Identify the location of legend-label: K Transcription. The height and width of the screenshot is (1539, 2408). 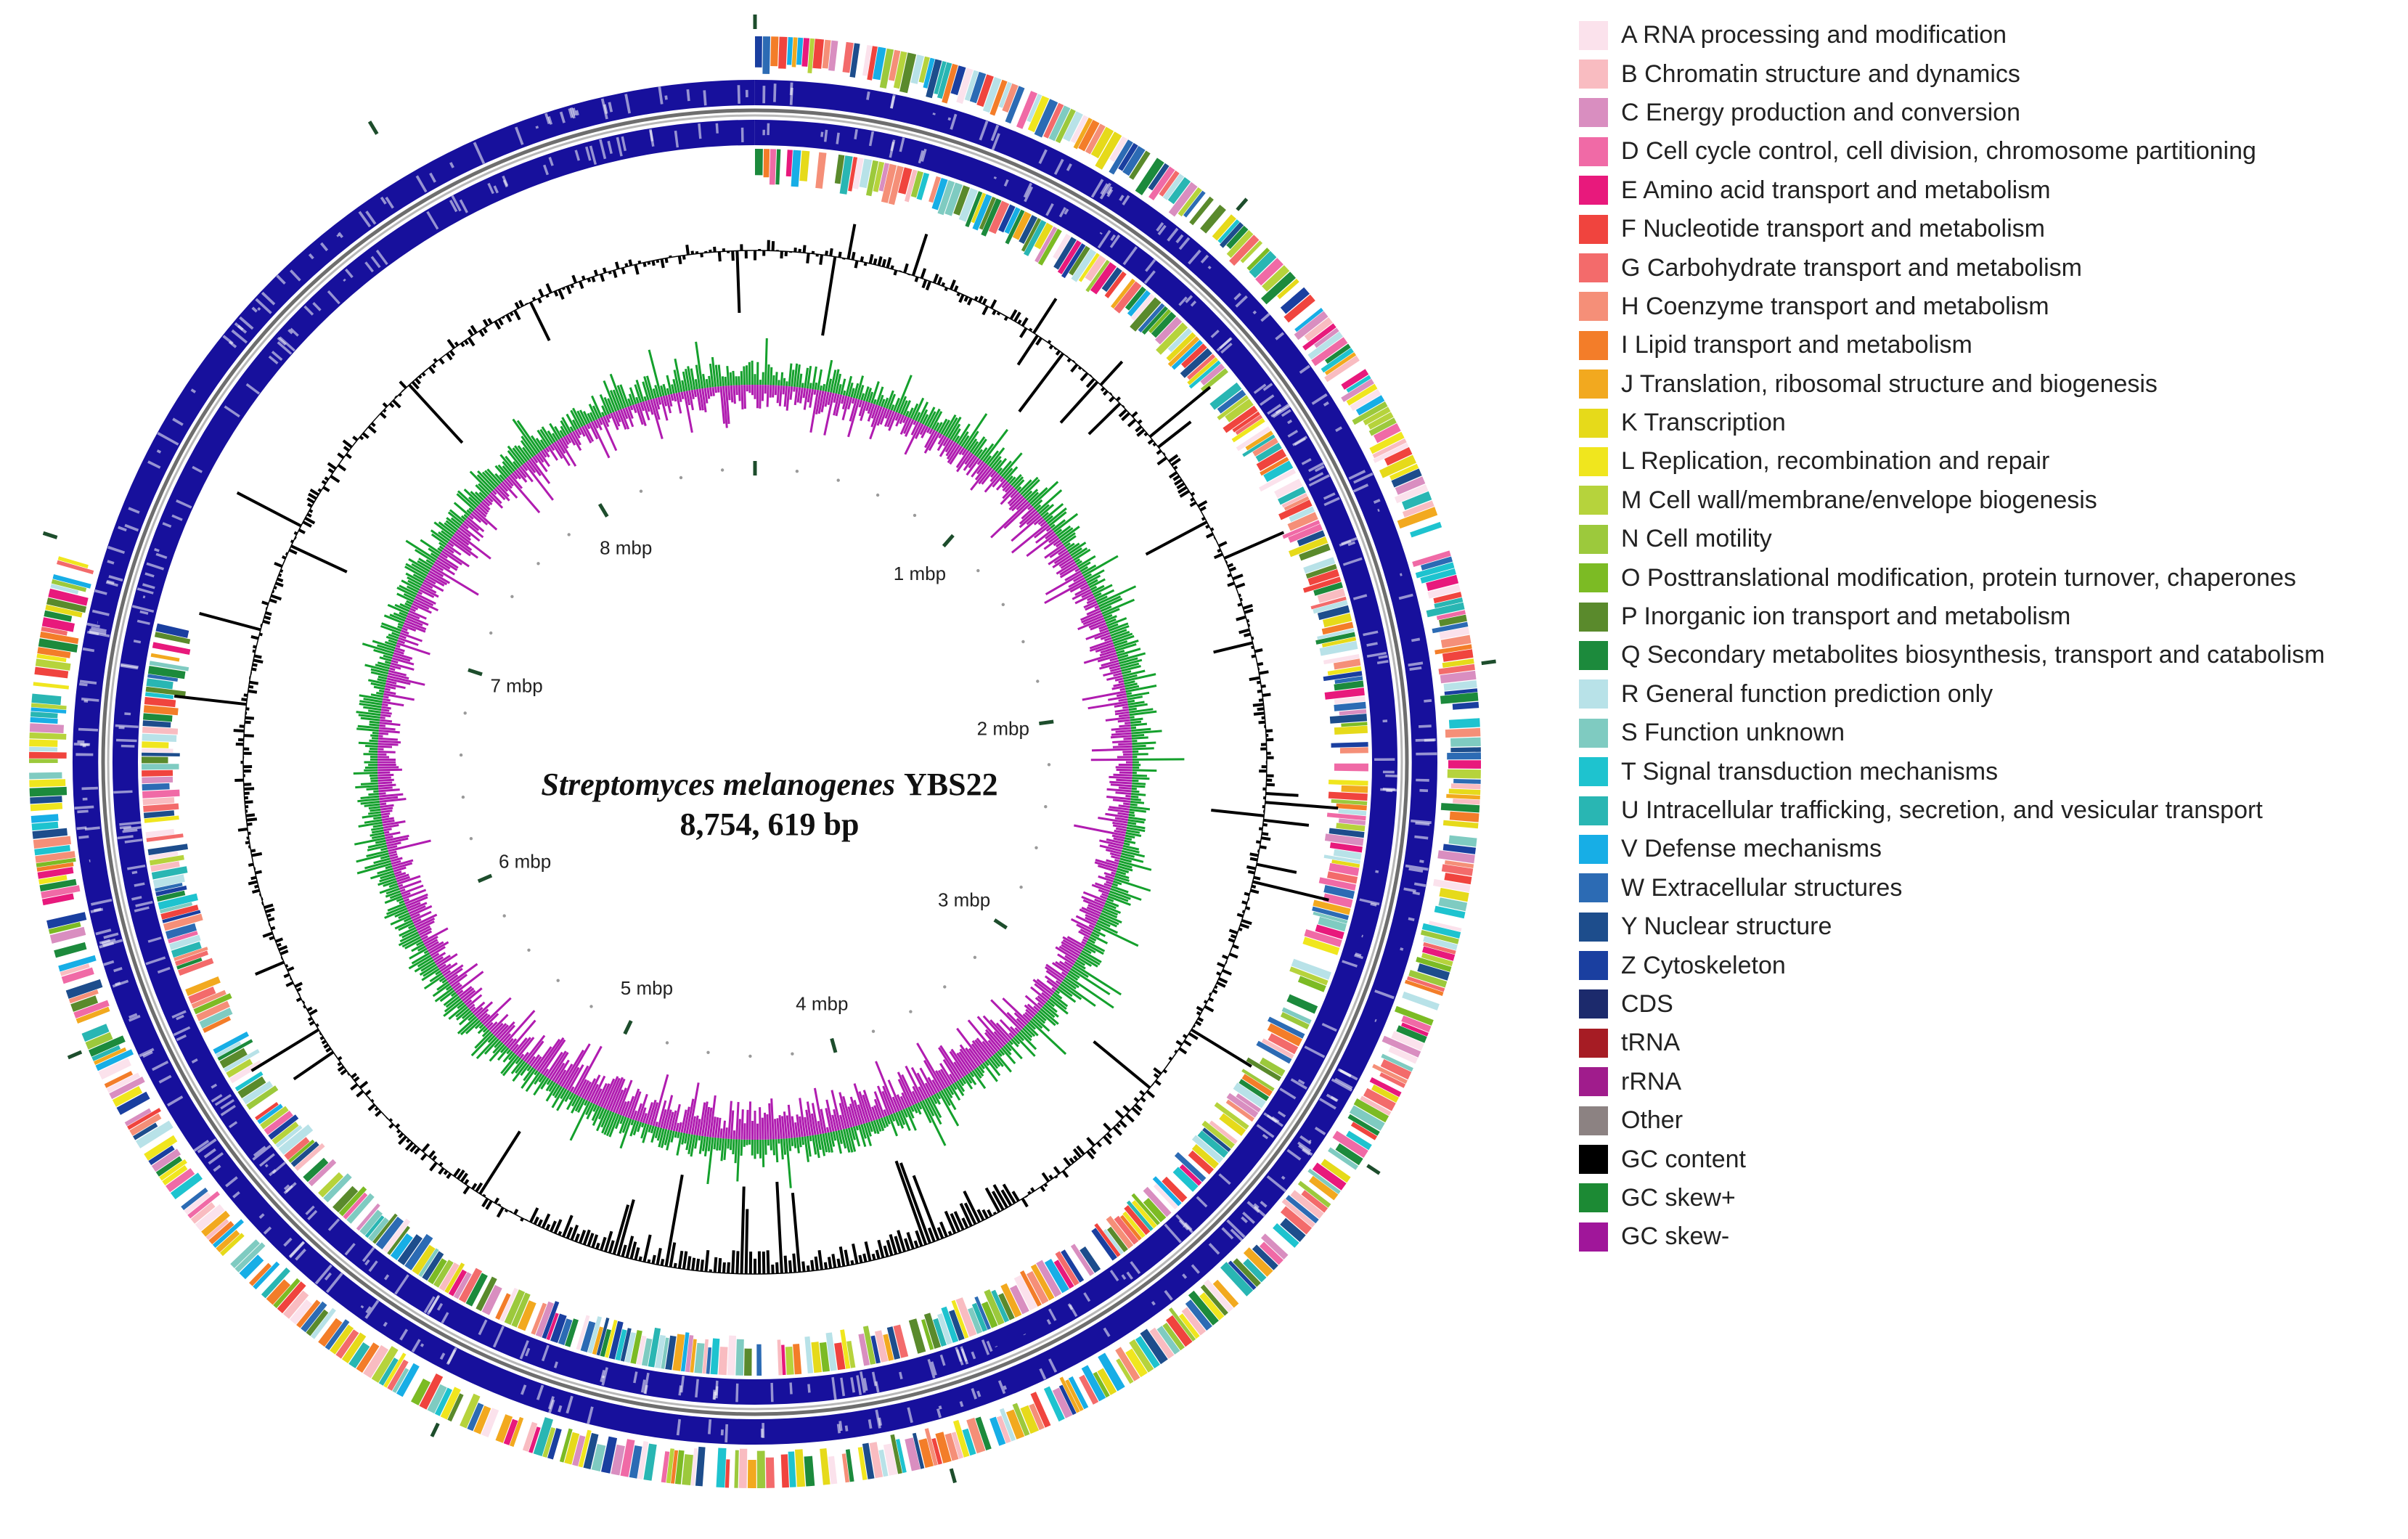
(1703, 423).